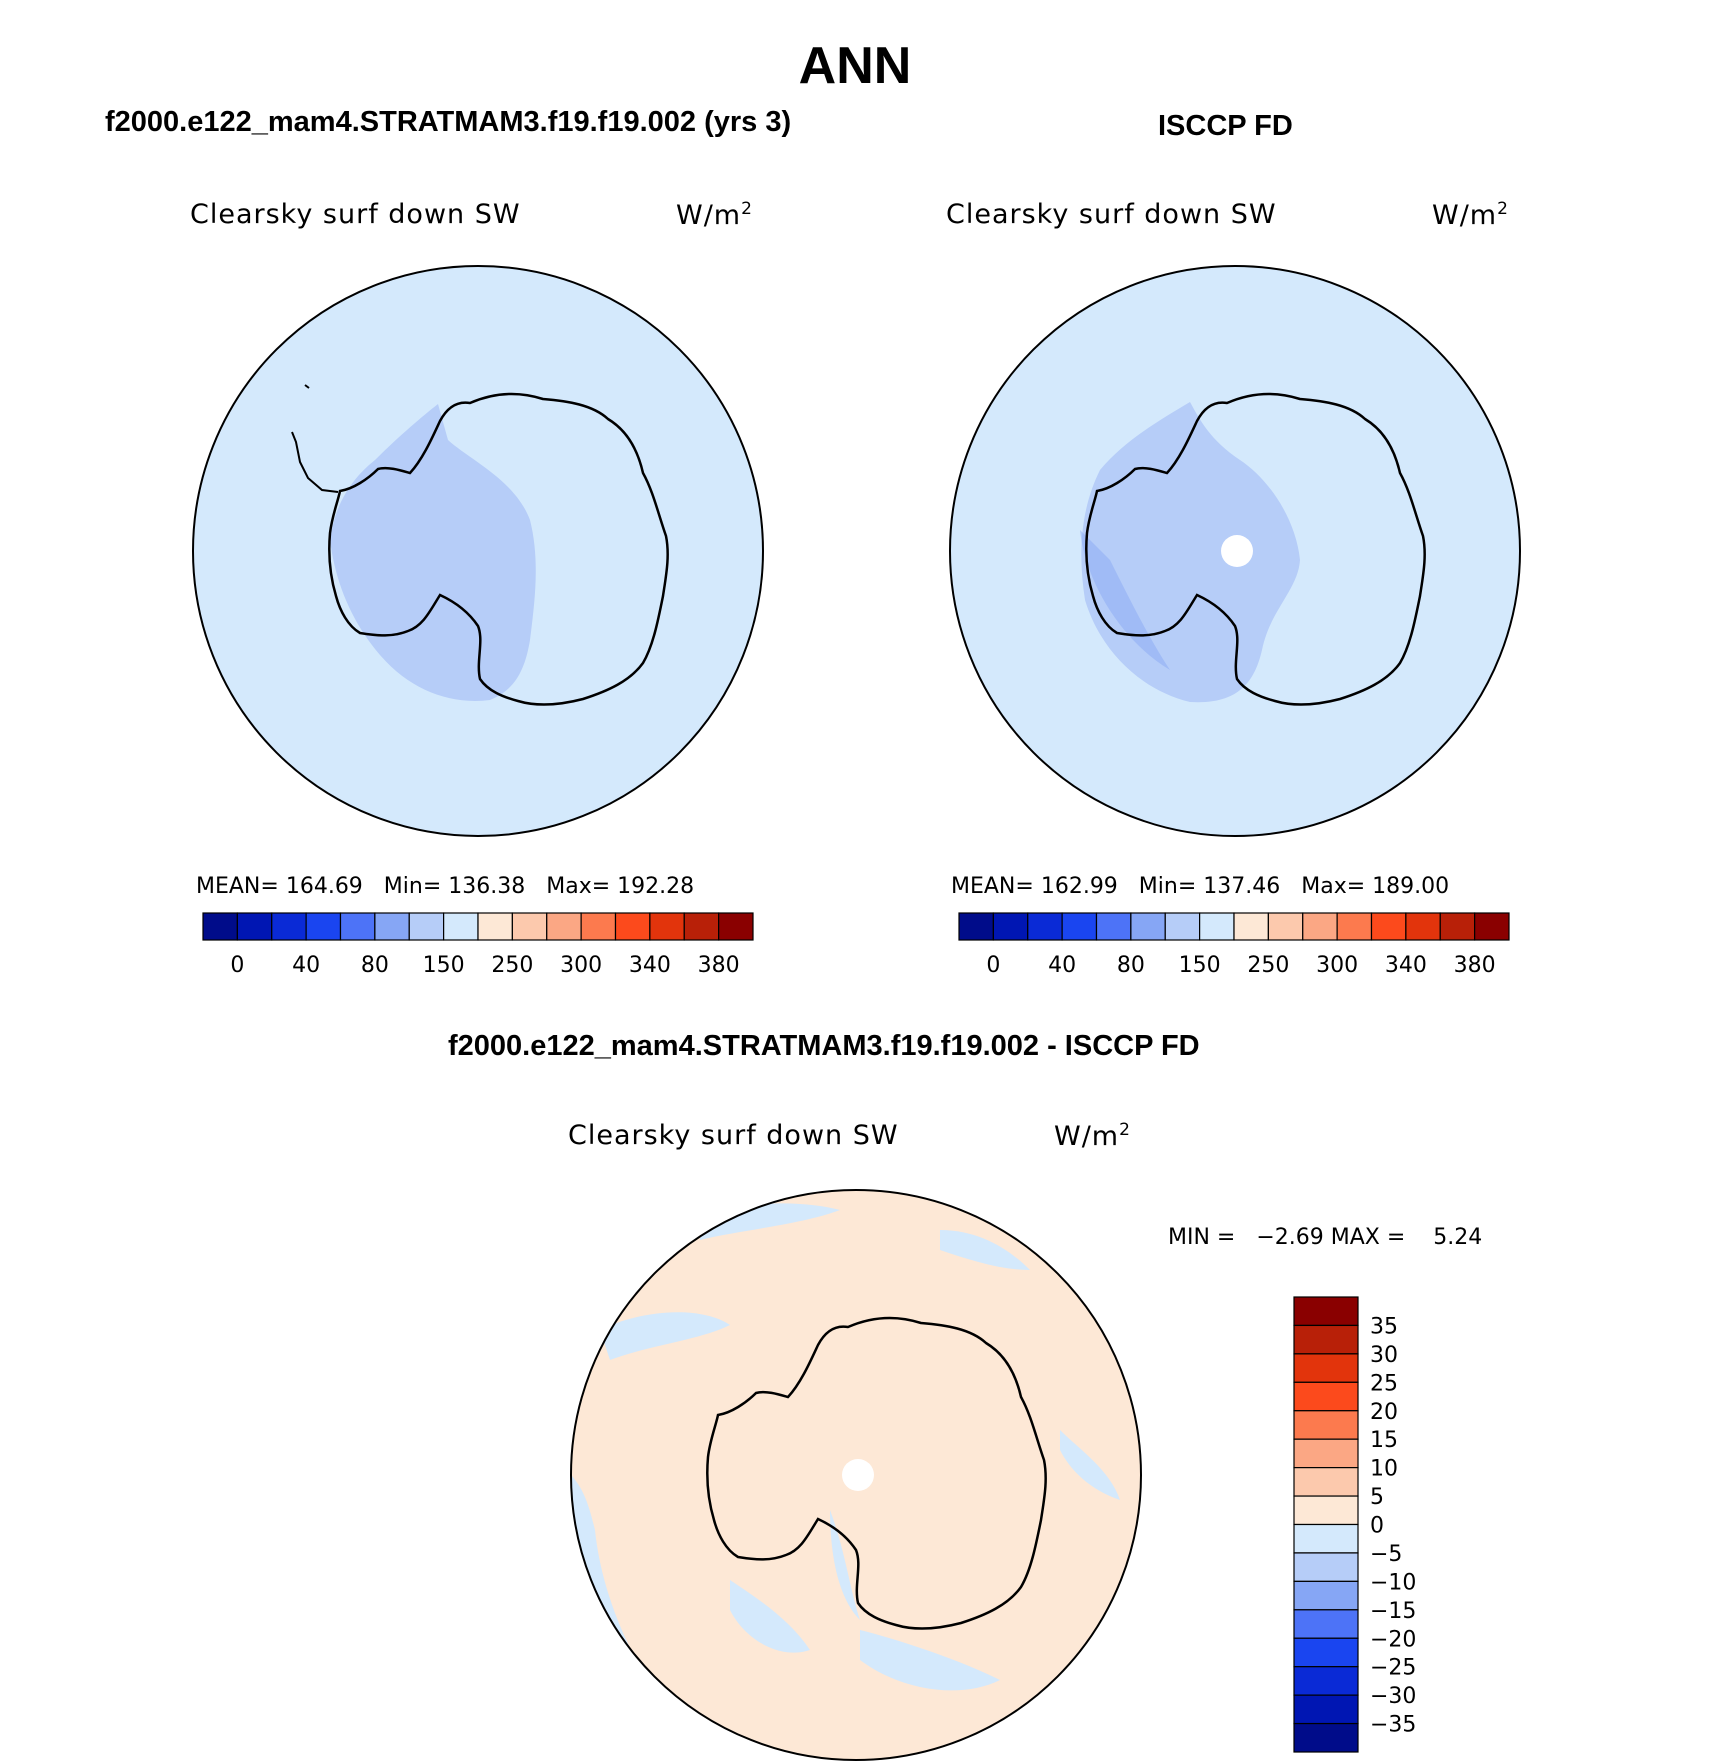 Image resolution: width=1710 pixels, height=1763 pixels. Describe the element at coordinates (1393, 1611) in the screenshot. I see `panel3-colorbar-tick-label: −15` at that location.